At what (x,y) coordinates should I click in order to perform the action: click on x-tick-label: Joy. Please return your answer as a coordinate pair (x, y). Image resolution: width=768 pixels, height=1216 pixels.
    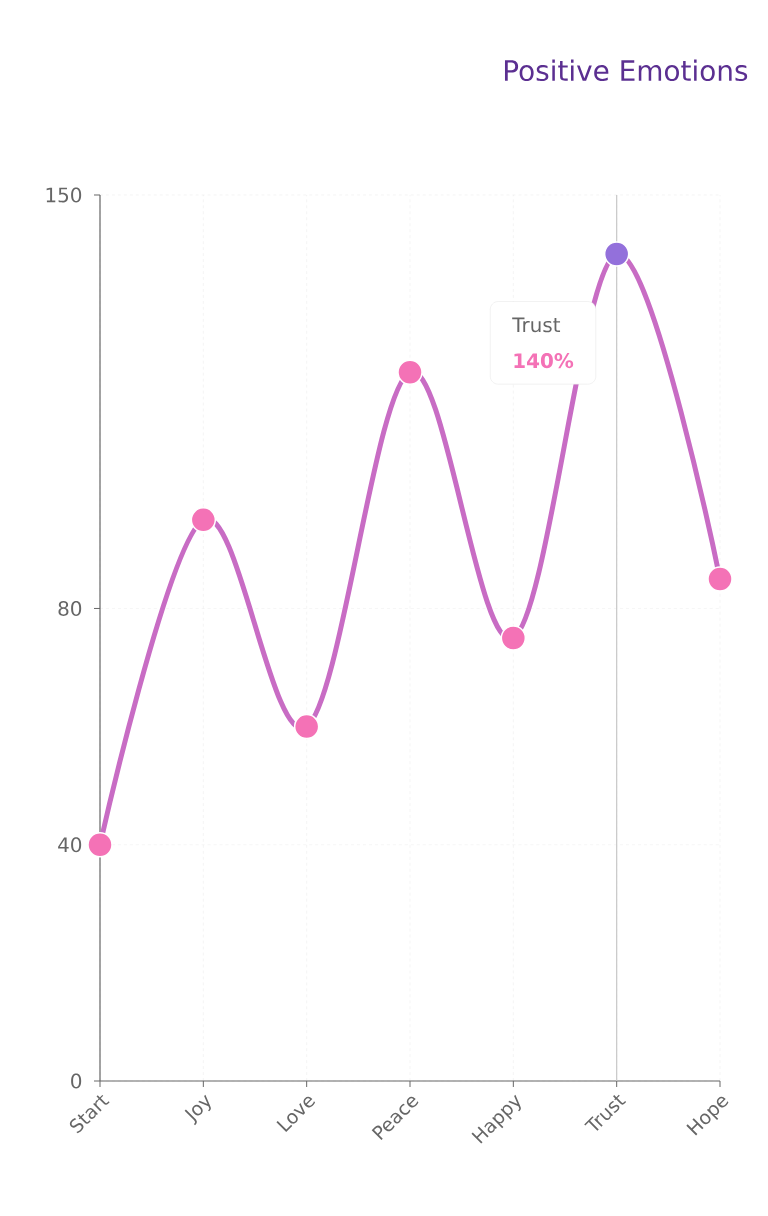
    Looking at the image, I should click on (197, 1110).